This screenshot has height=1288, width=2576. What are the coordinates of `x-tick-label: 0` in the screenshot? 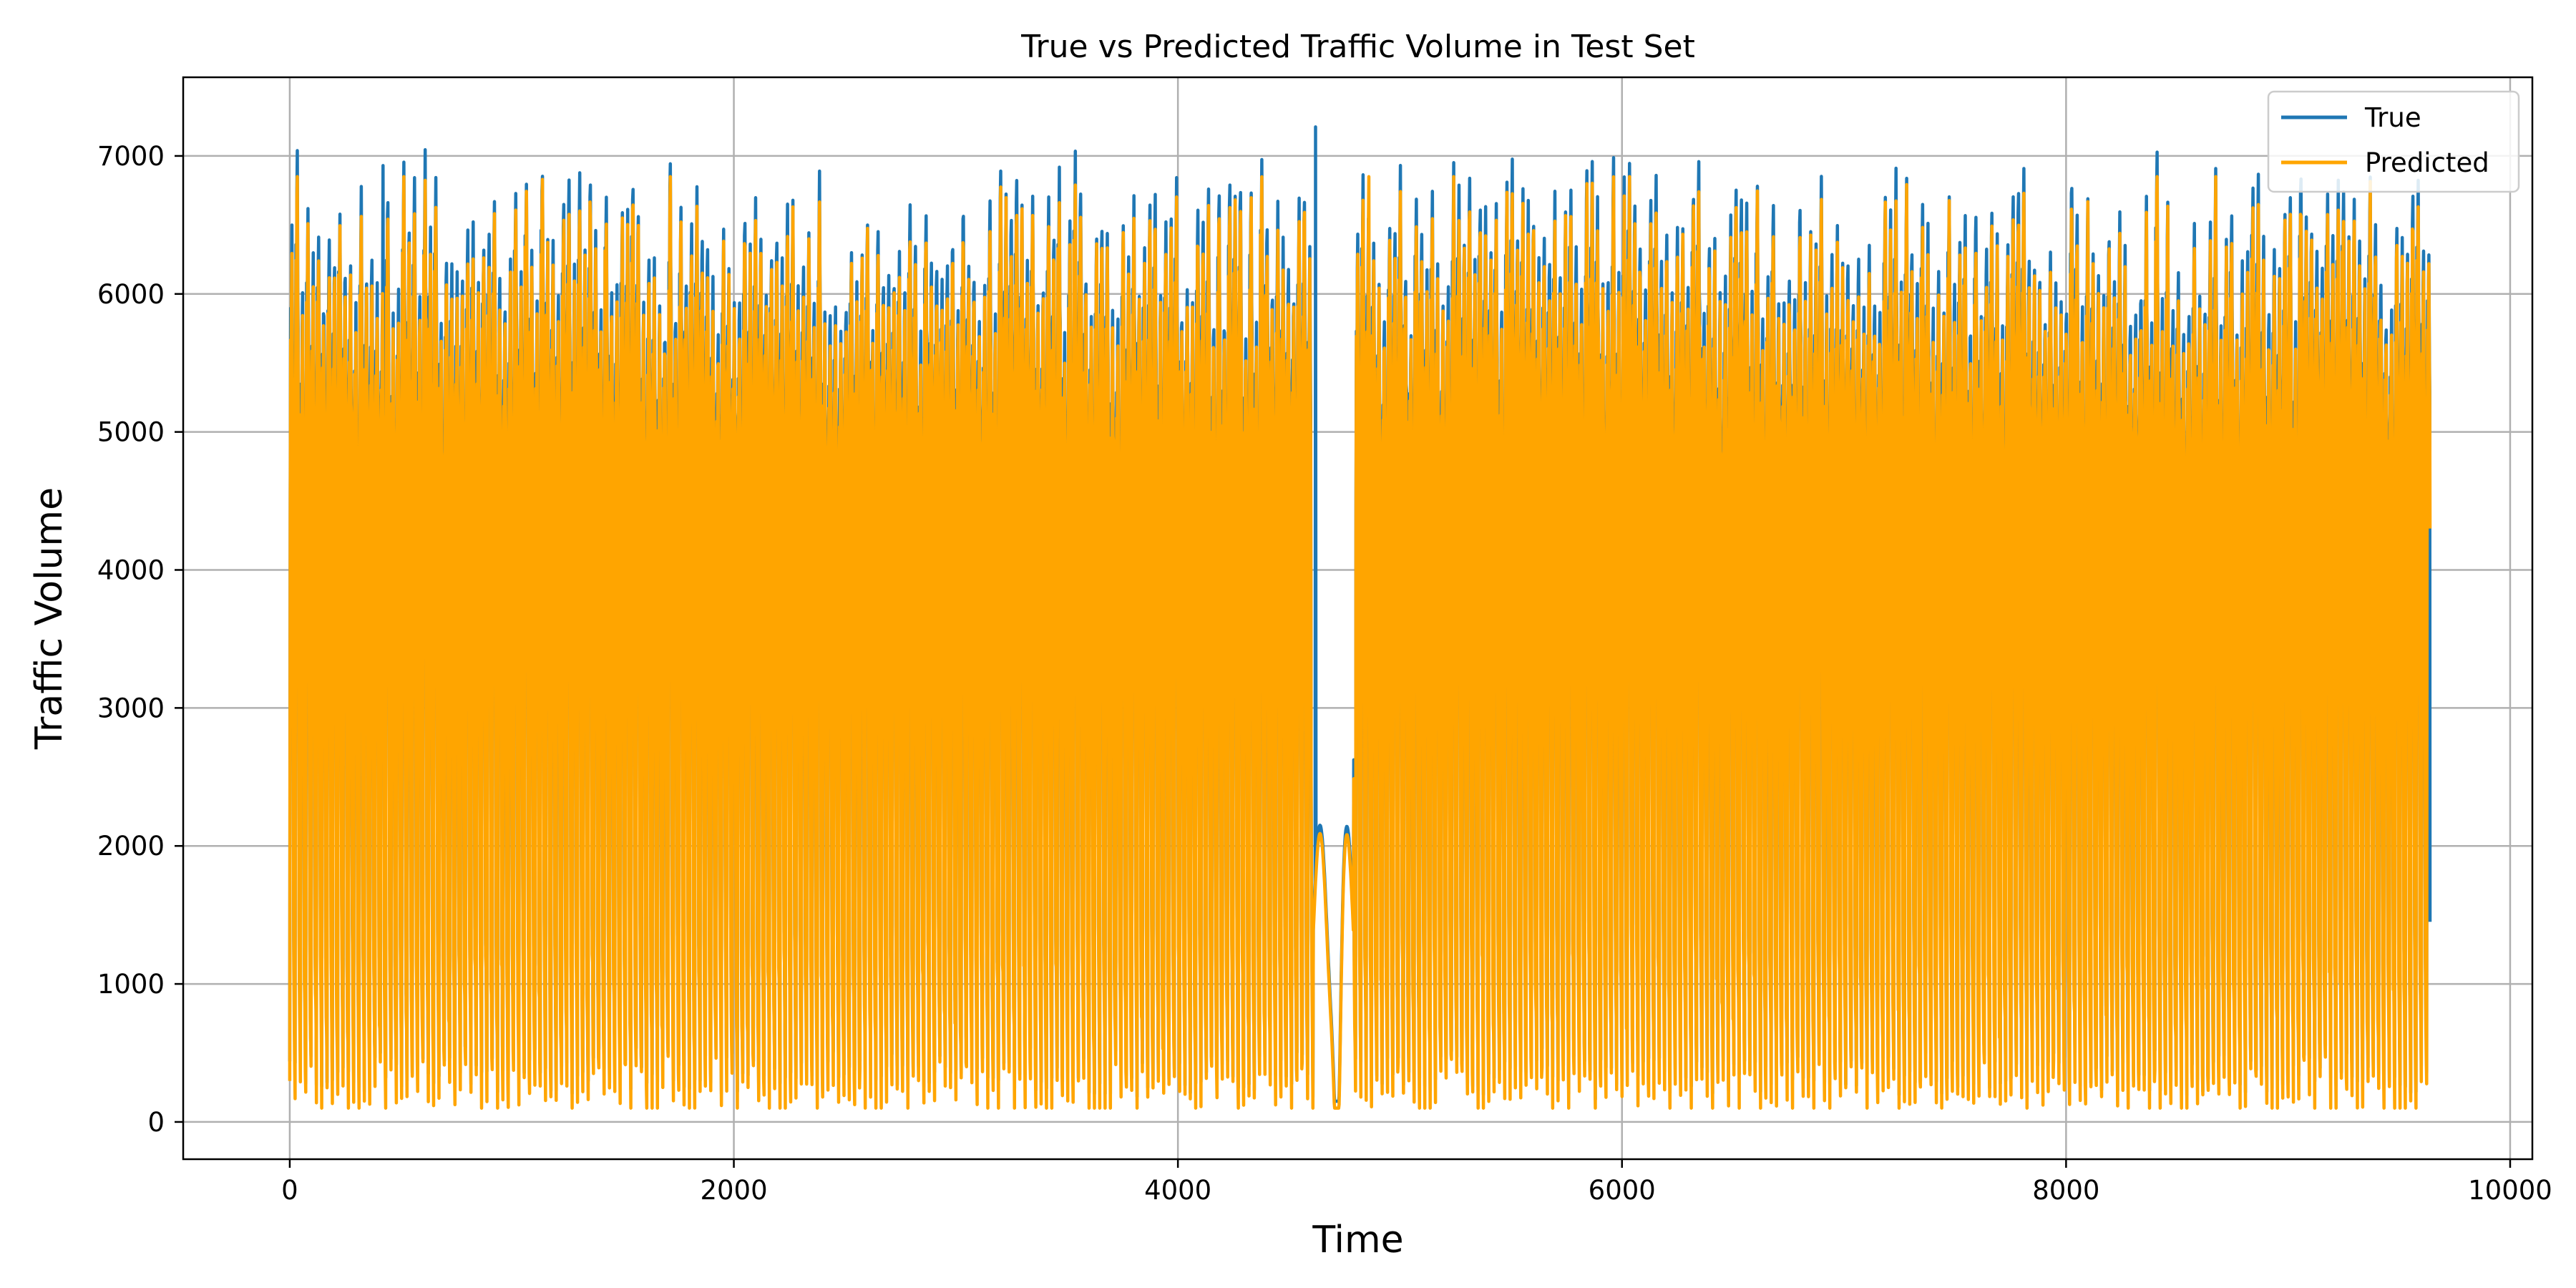 It's located at (289, 1190).